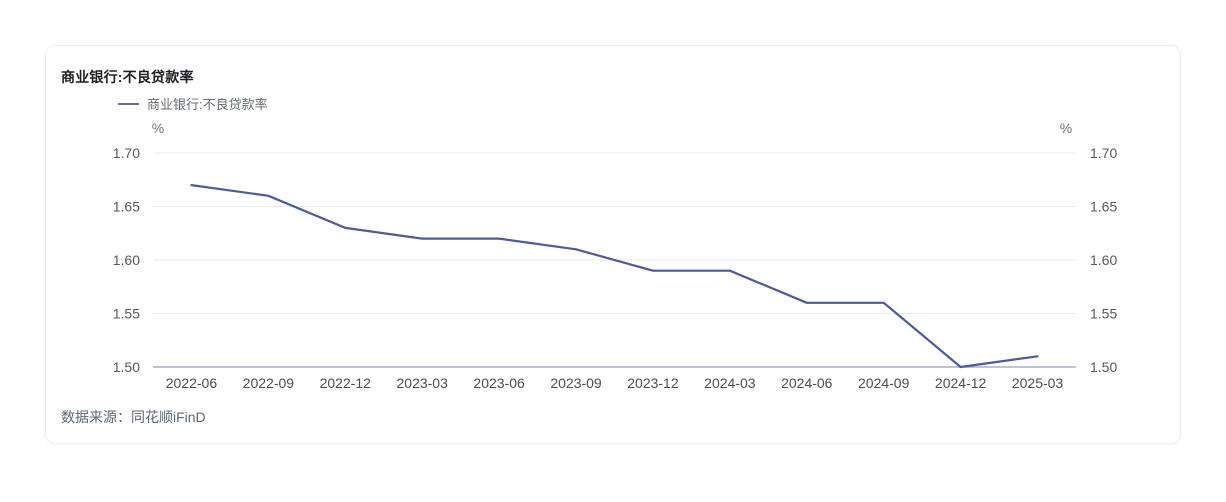 The width and height of the screenshot is (1226, 502). Describe the element at coordinates (1103, 367) in the screenshot. I see `y-axis-tick-right: 1.50` at that location.